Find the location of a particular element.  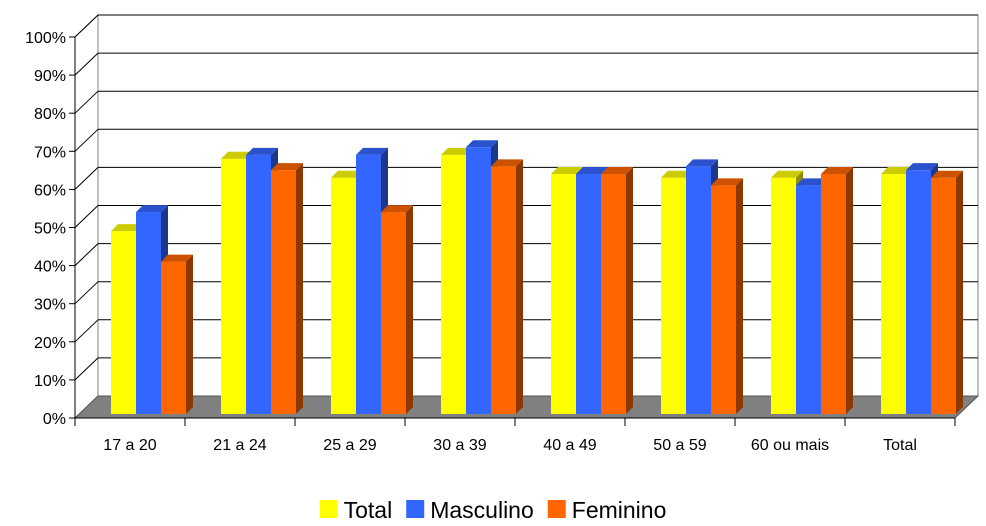

legend-label: Masculino is located at coordinates (482, 510).